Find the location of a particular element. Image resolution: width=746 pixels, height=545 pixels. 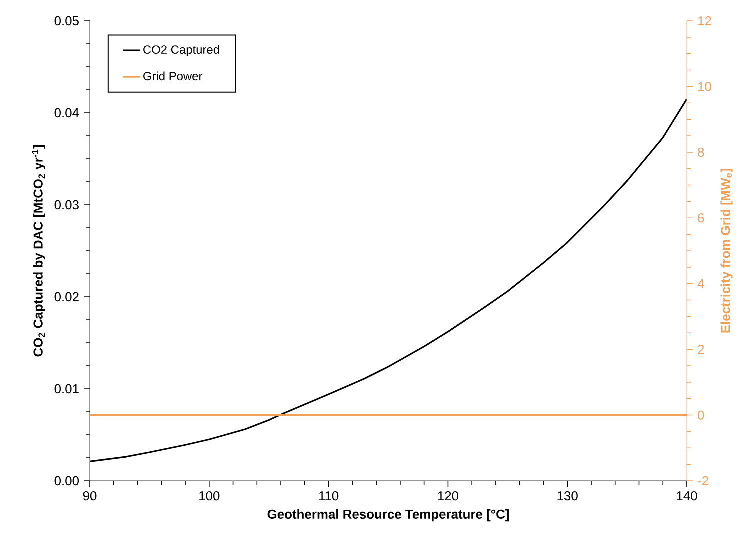

y-tick-label: 0.05 is located at coordinates (66, 21).